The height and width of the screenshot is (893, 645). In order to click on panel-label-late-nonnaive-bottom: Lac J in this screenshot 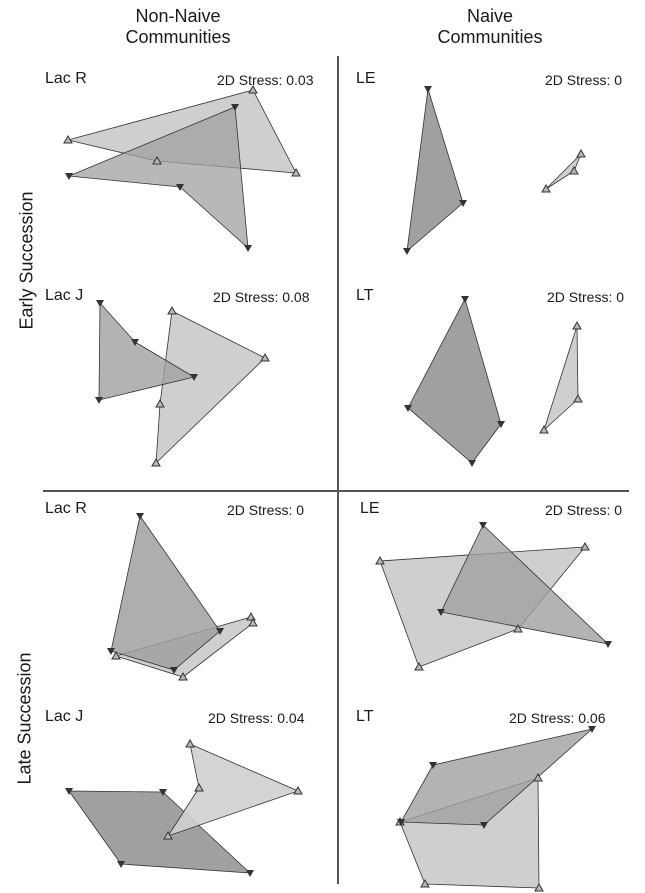, I will do `click(64, 716)`.